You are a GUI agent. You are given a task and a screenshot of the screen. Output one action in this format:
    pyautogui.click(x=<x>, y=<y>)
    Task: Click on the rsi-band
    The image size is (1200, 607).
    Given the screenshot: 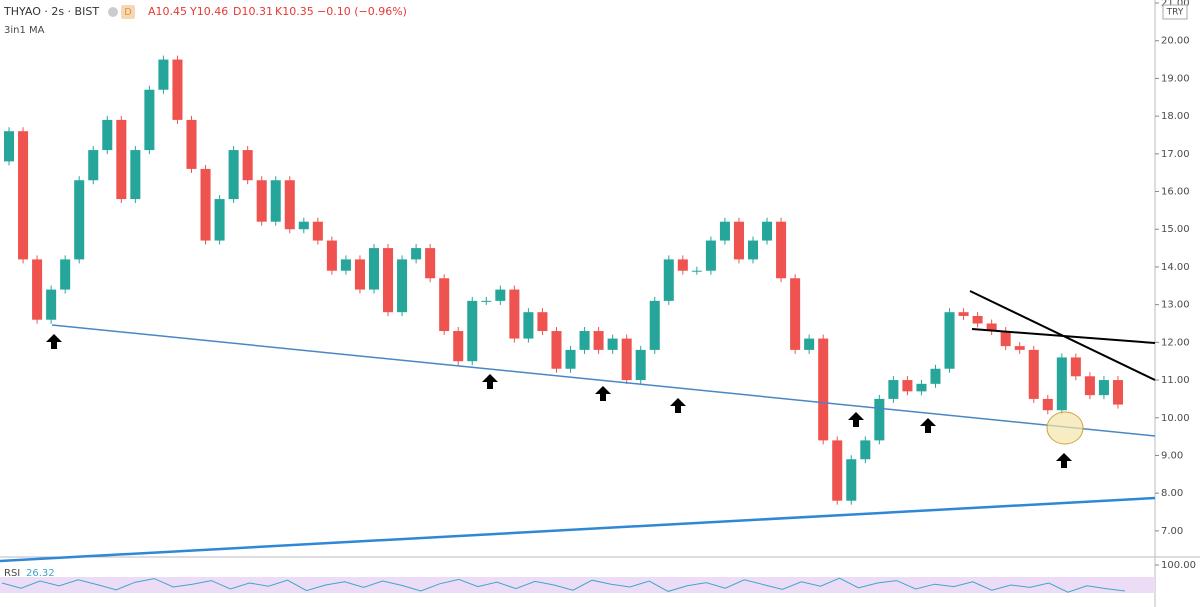 What is the action you would take?
    pyautogui.click(x=577, y=585)
    